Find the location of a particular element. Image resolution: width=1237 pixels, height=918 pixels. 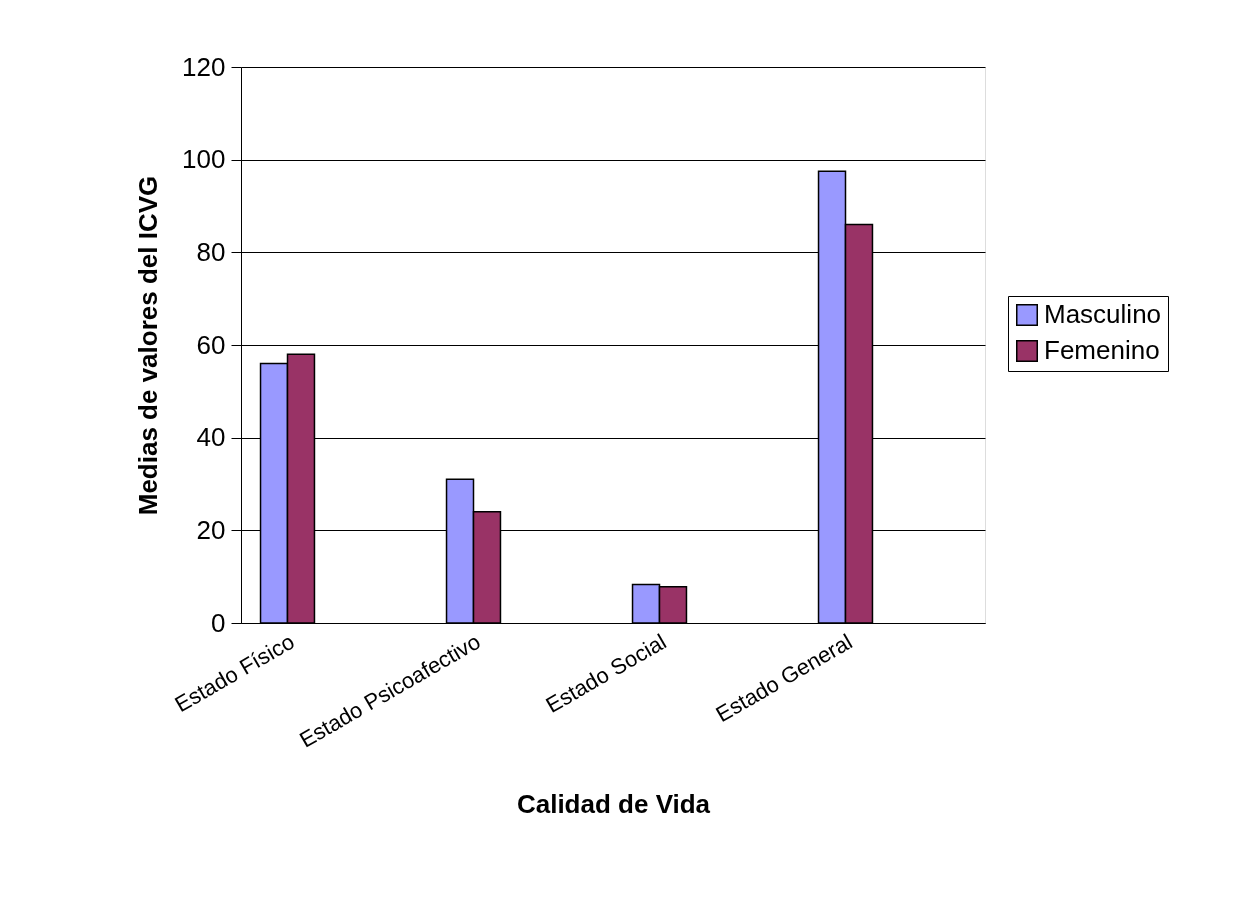

y-tick-label: 60 is located at coordinates (211, 344).